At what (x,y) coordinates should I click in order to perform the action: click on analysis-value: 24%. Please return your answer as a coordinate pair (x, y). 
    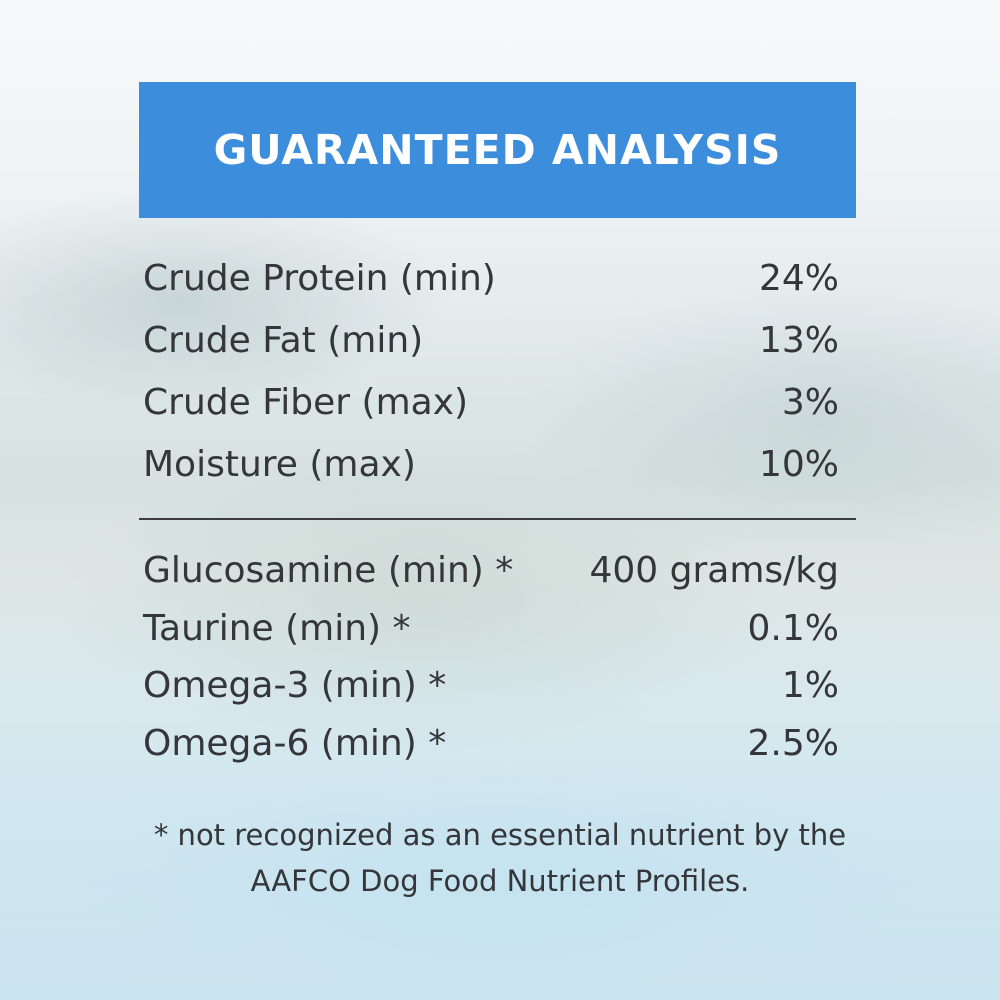
    Looking at the image, I should click on (798, 278).